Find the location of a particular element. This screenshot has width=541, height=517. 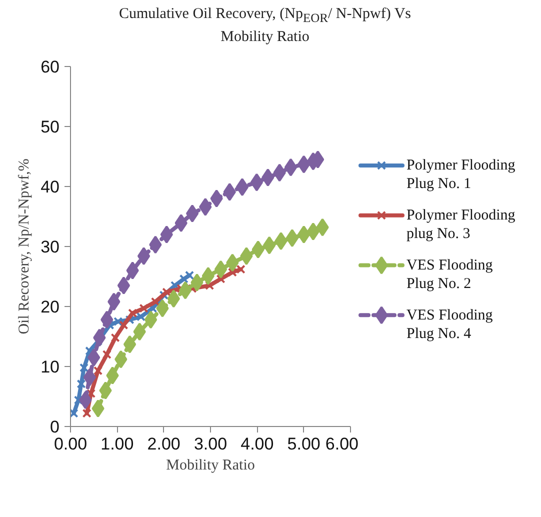

y-tick-label: 60 is located at coordinates (50, 67).